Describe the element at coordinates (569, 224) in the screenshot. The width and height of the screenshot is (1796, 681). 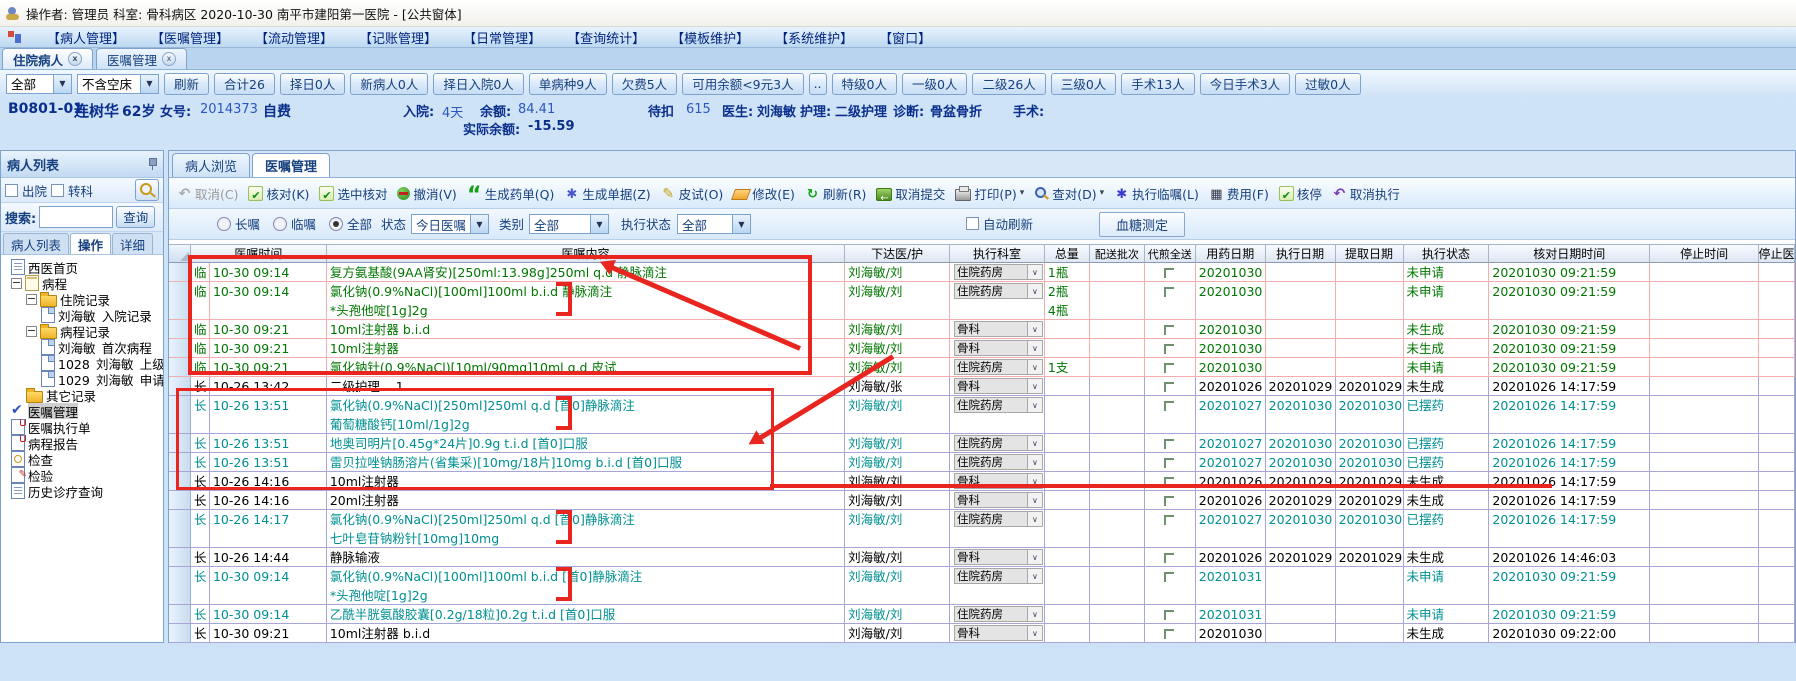
I see `category-filter-select: 全部 ▼` at that location.